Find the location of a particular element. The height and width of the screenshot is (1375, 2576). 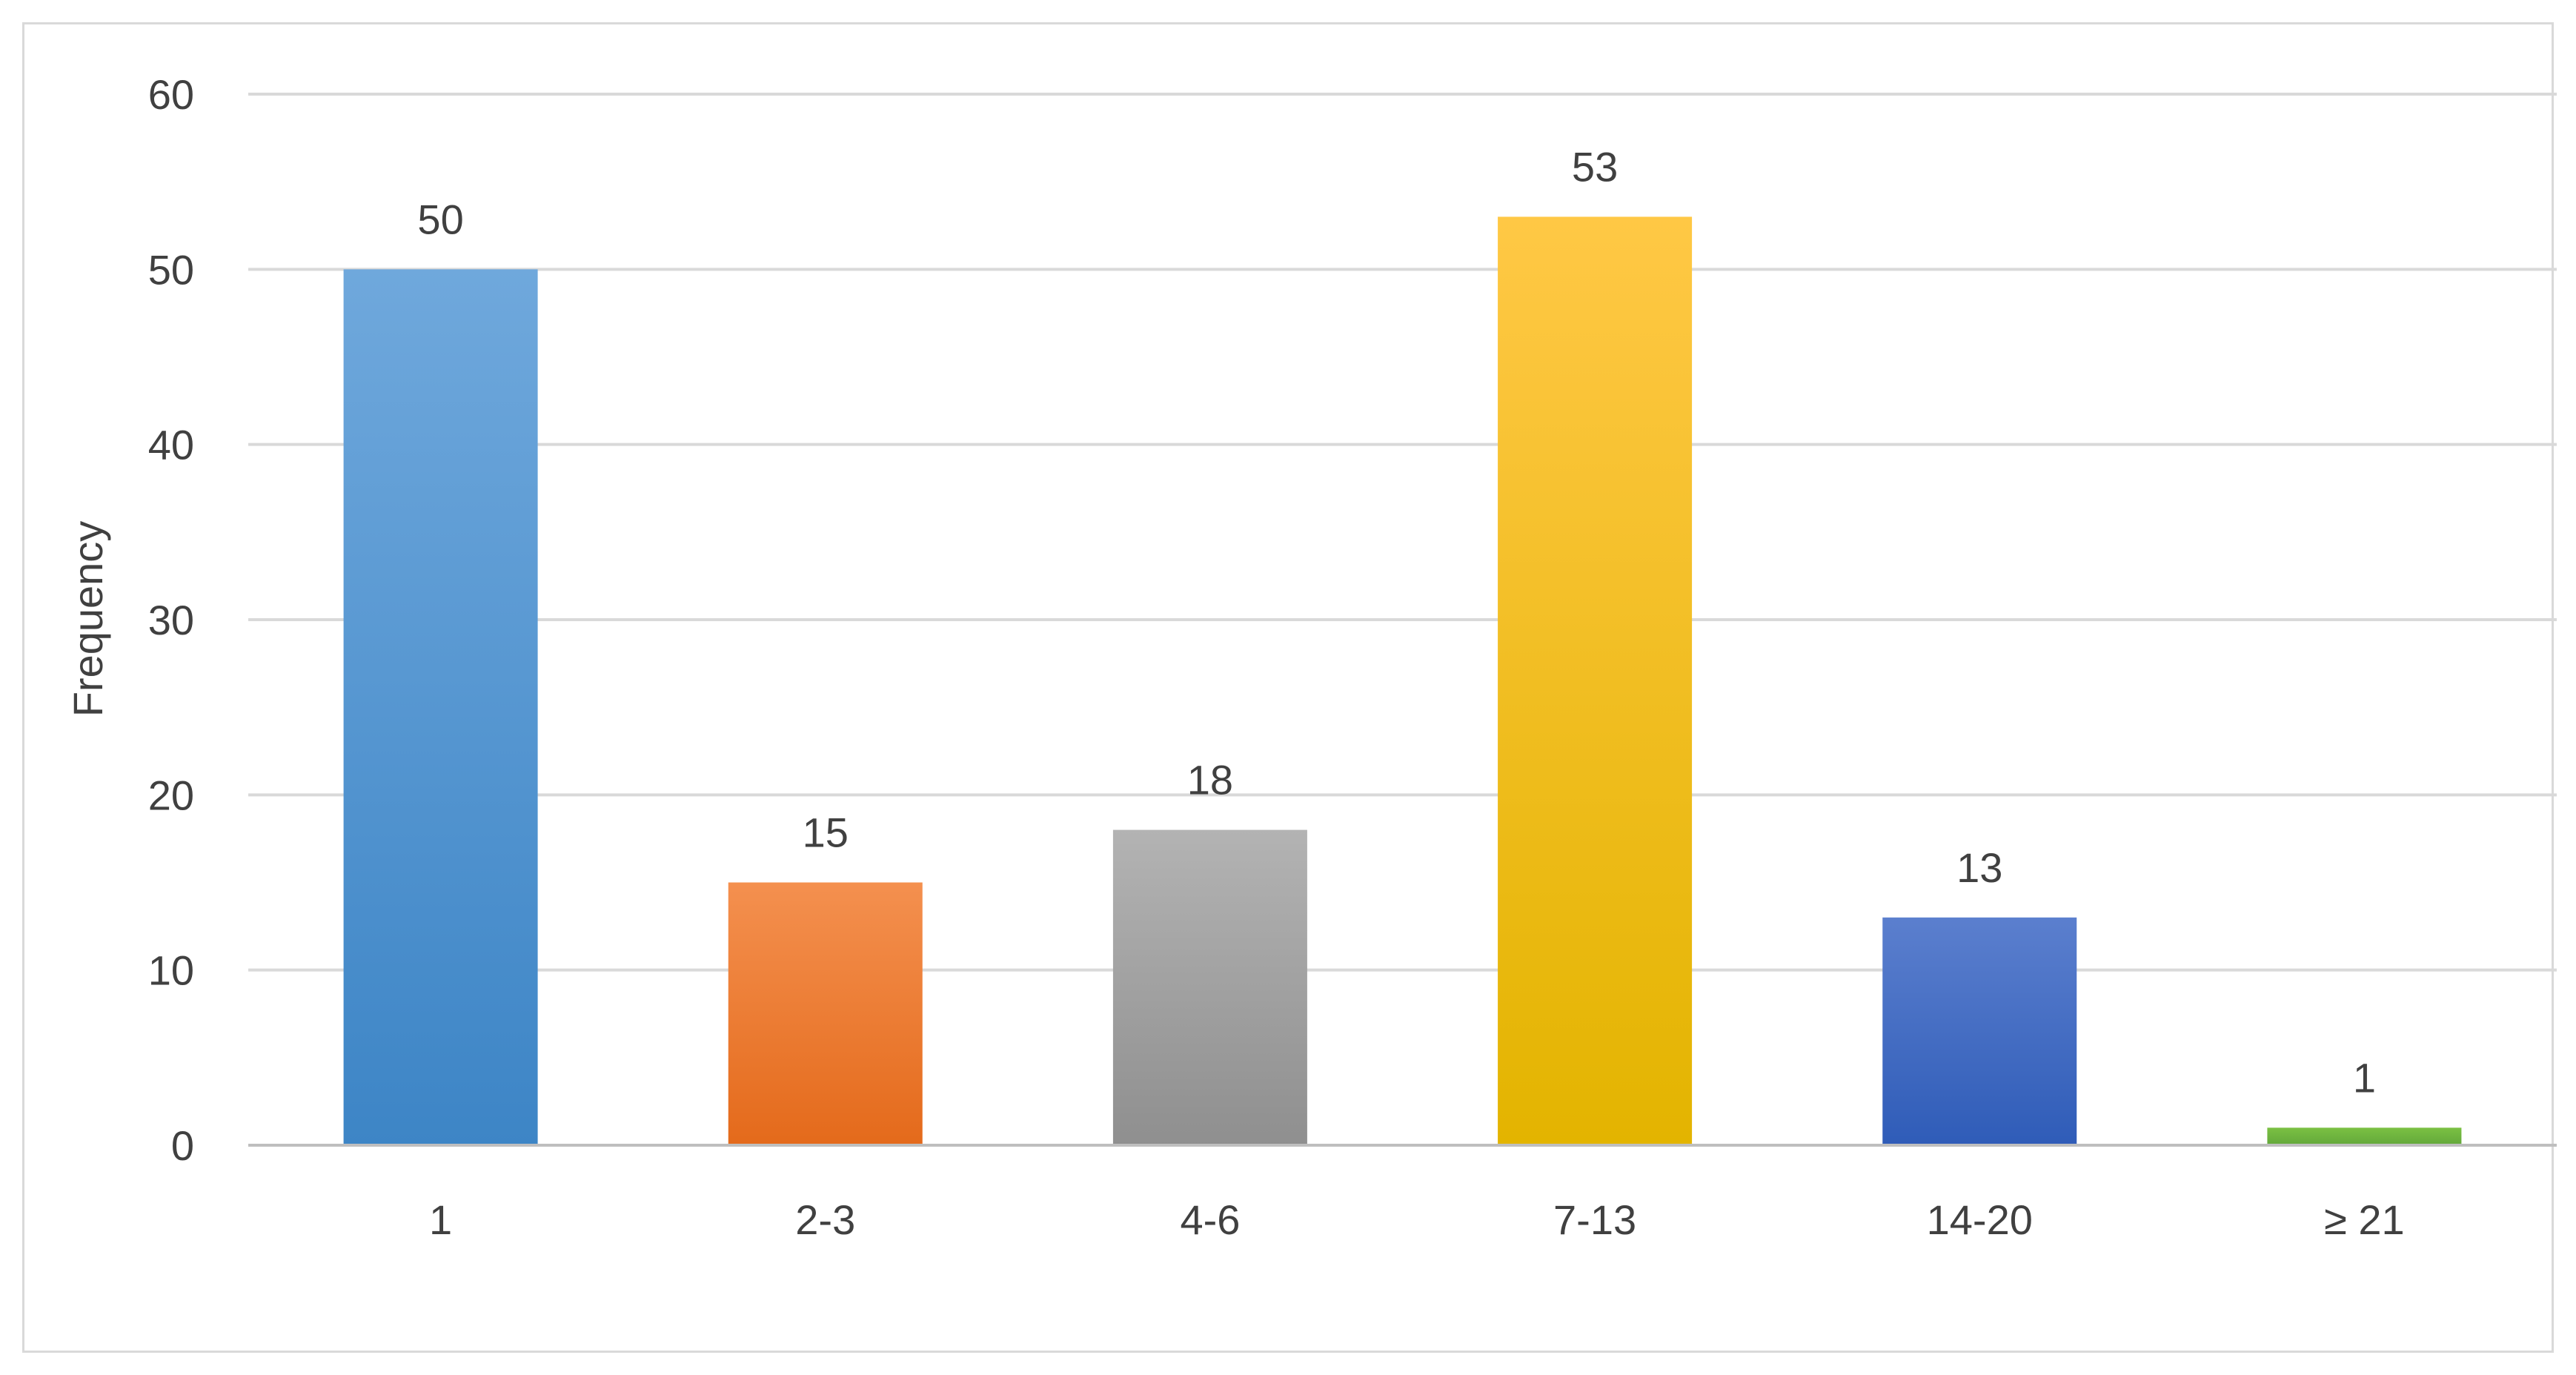

data-label-1: 50 is located at coordinates (440, 219).